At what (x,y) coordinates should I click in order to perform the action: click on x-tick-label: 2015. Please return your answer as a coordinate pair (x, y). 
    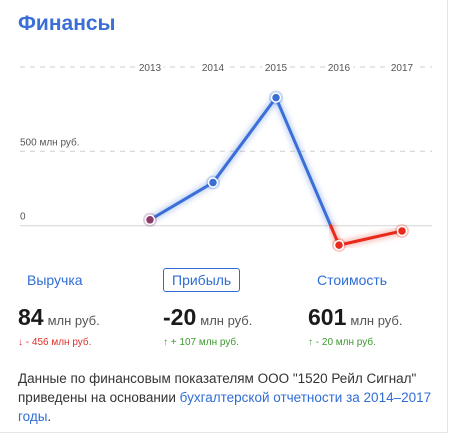
    Looking at the image, I should click on (276, 68).